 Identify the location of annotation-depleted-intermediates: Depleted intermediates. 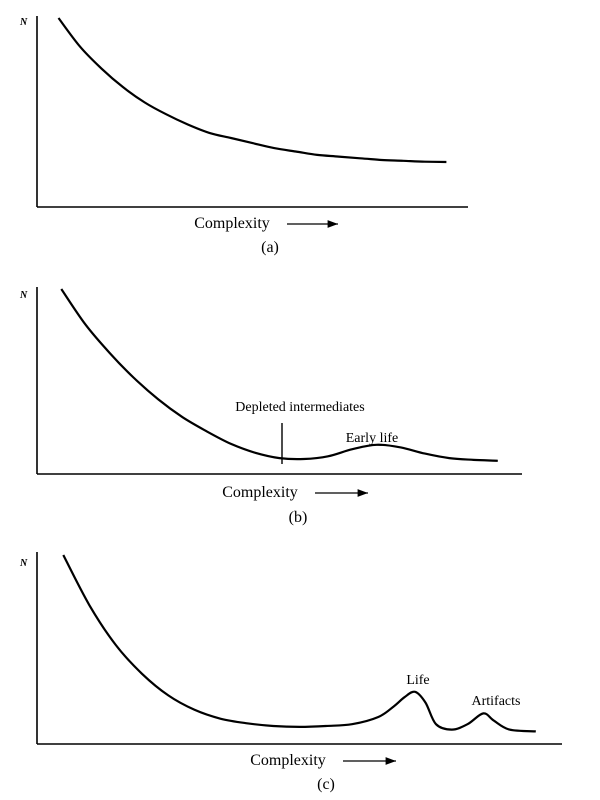
(299, 407).